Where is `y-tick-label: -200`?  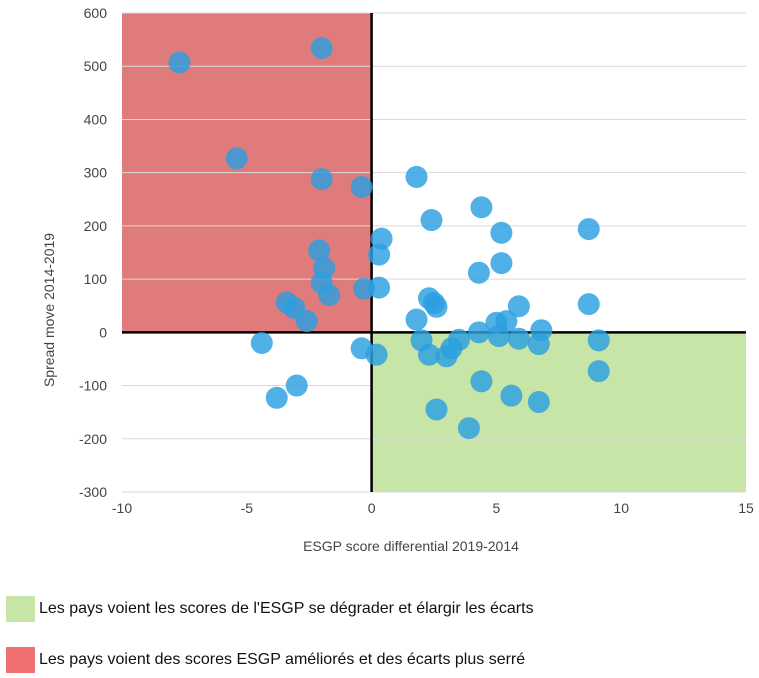
y-tick-label: -200 is located at coordinates (93, 439).